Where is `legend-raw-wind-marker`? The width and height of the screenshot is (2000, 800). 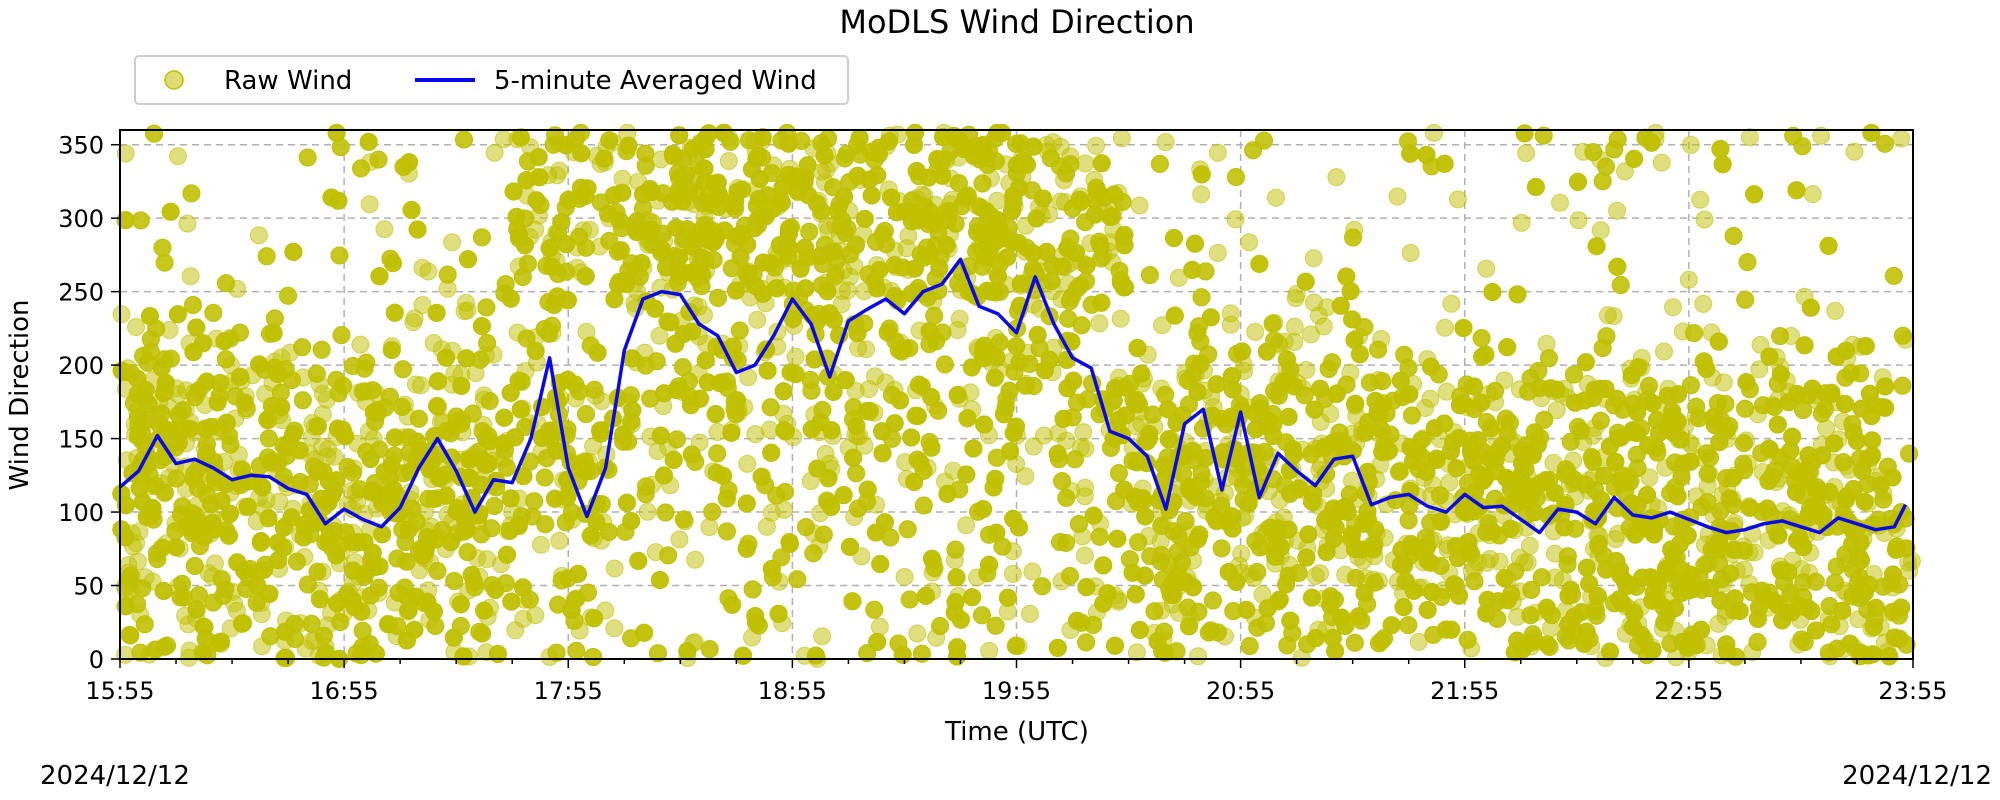
legend-raw-wind-marker is located at coordinates (174, 80).